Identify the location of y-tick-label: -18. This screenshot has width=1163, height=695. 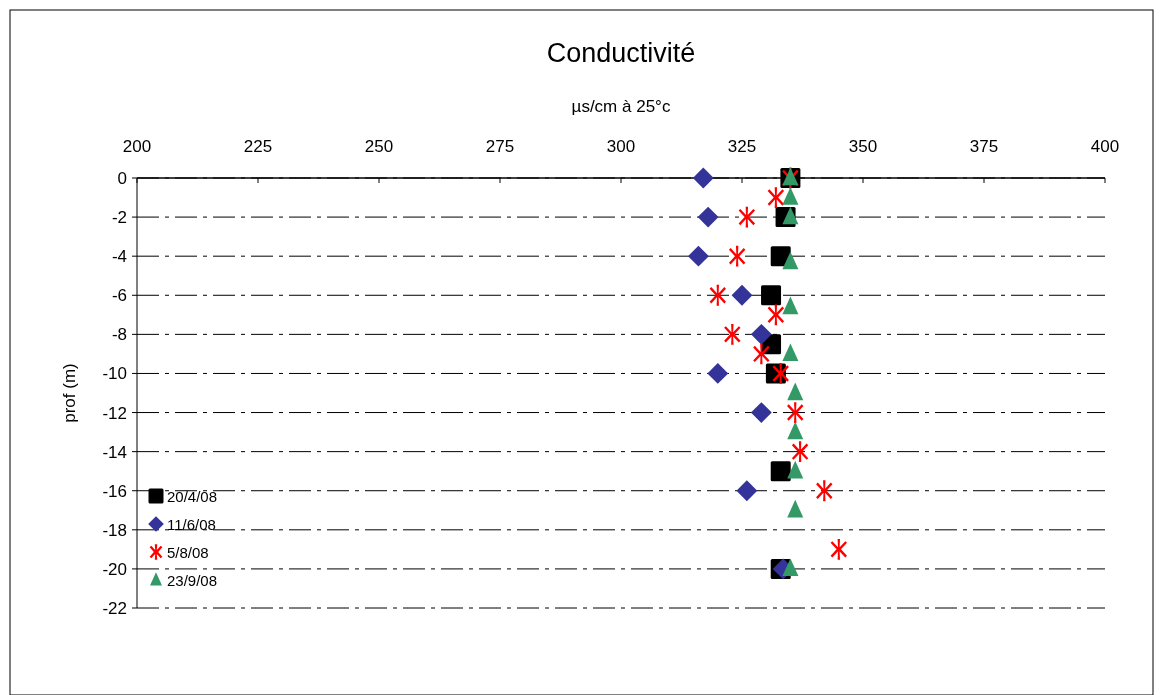
(114, 530).